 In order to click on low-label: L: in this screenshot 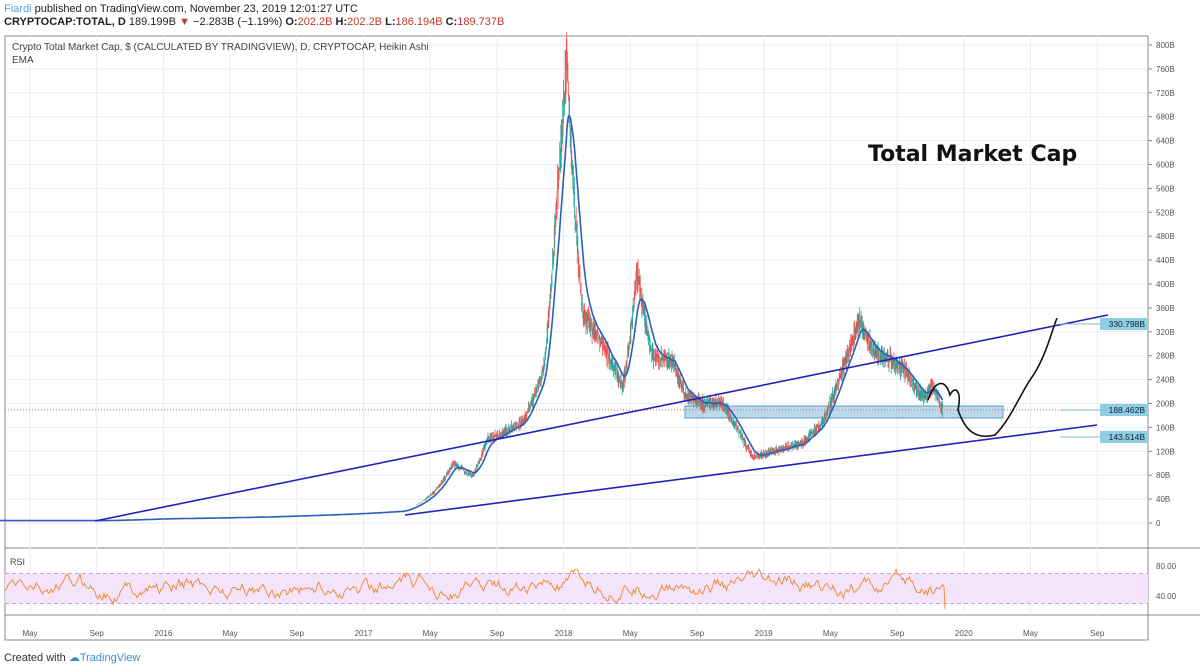, I will do `click(390, 22)`.